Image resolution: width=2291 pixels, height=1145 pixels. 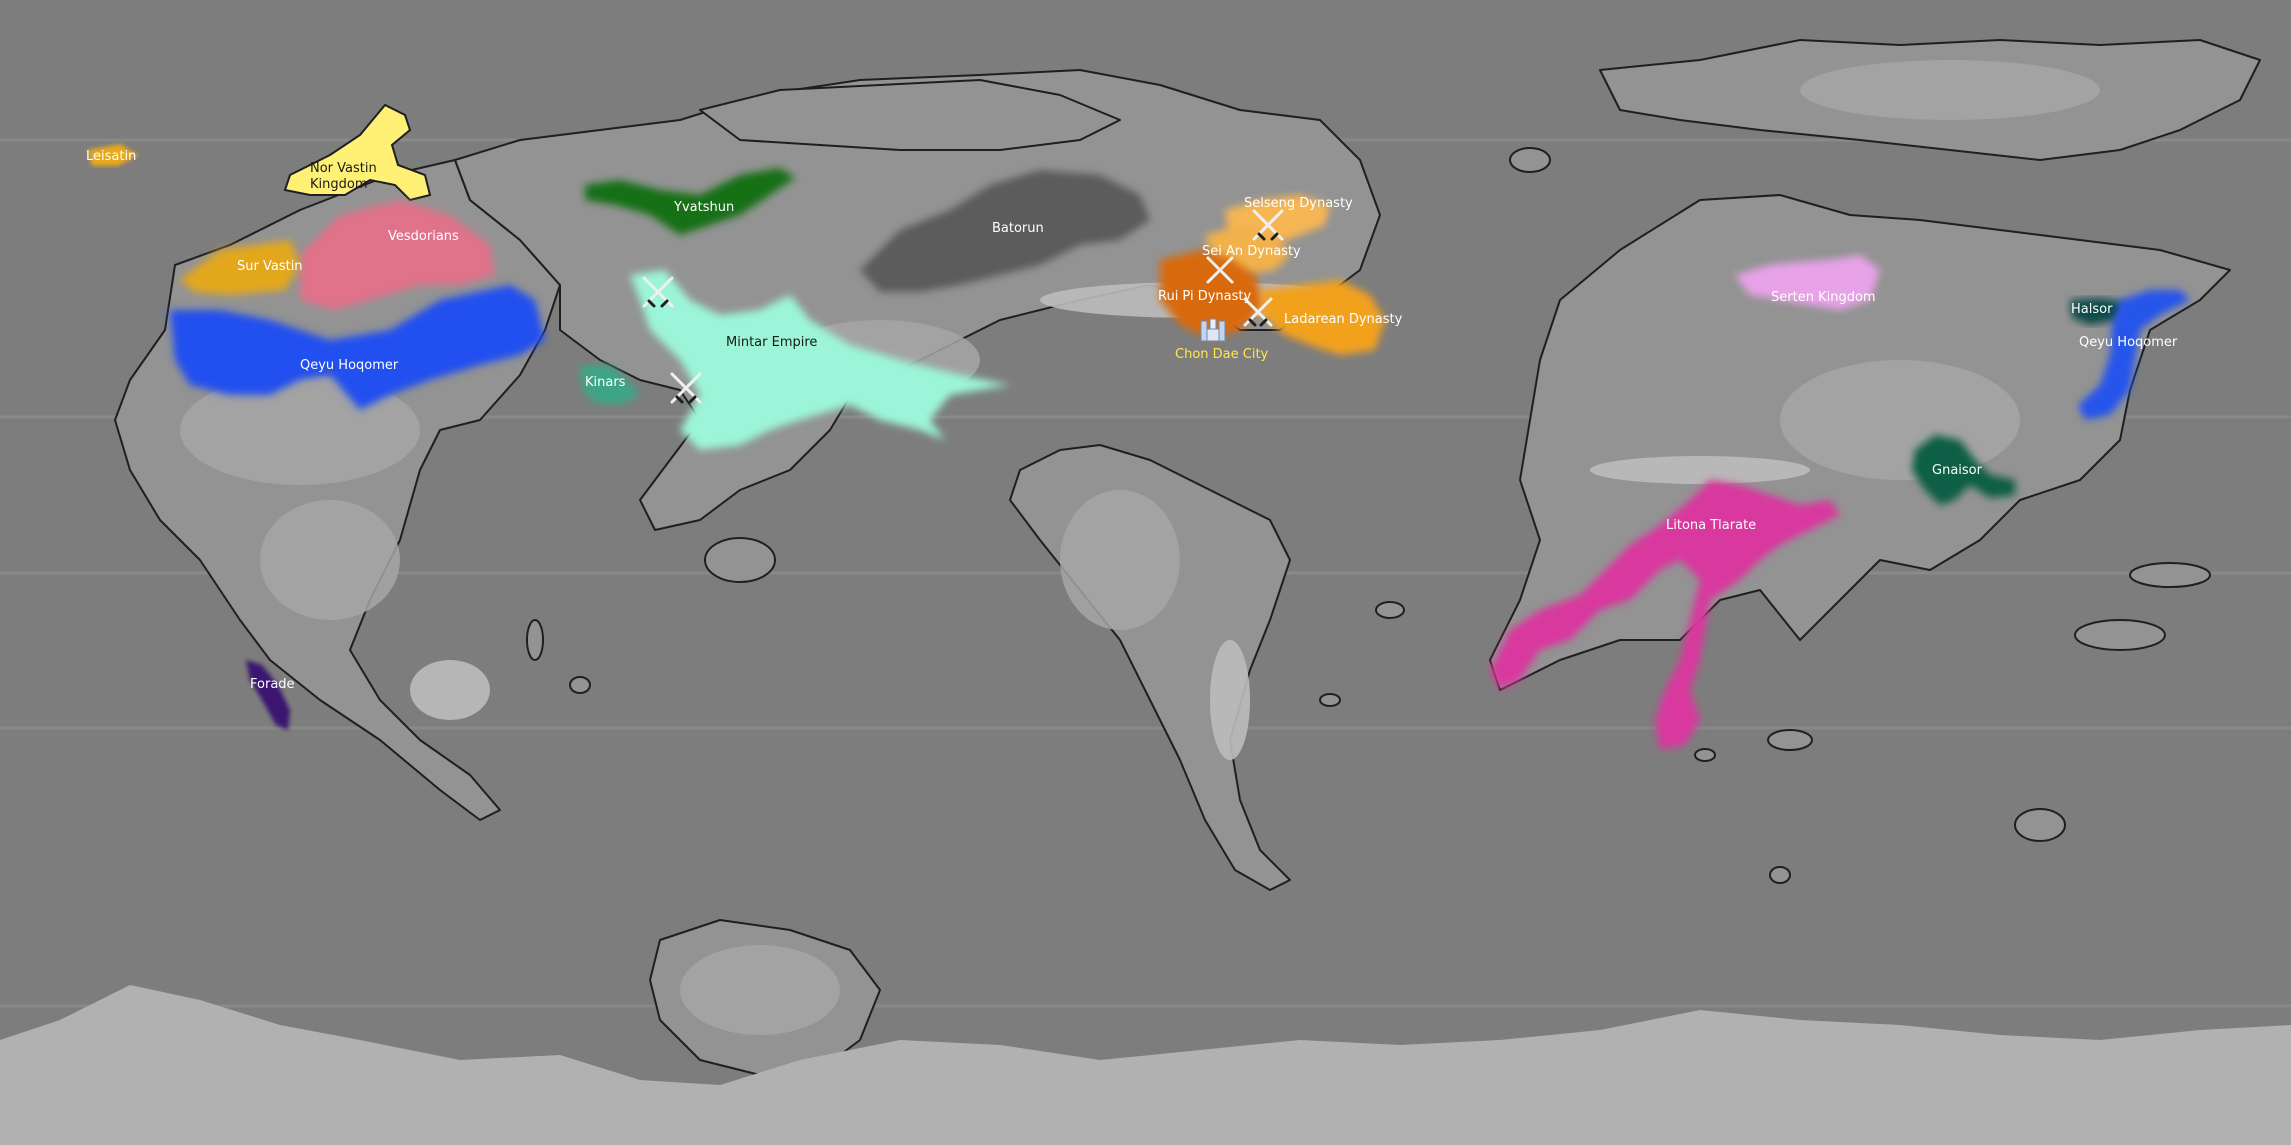 I want to click on castle-icon, so click(x=1213, y=330).